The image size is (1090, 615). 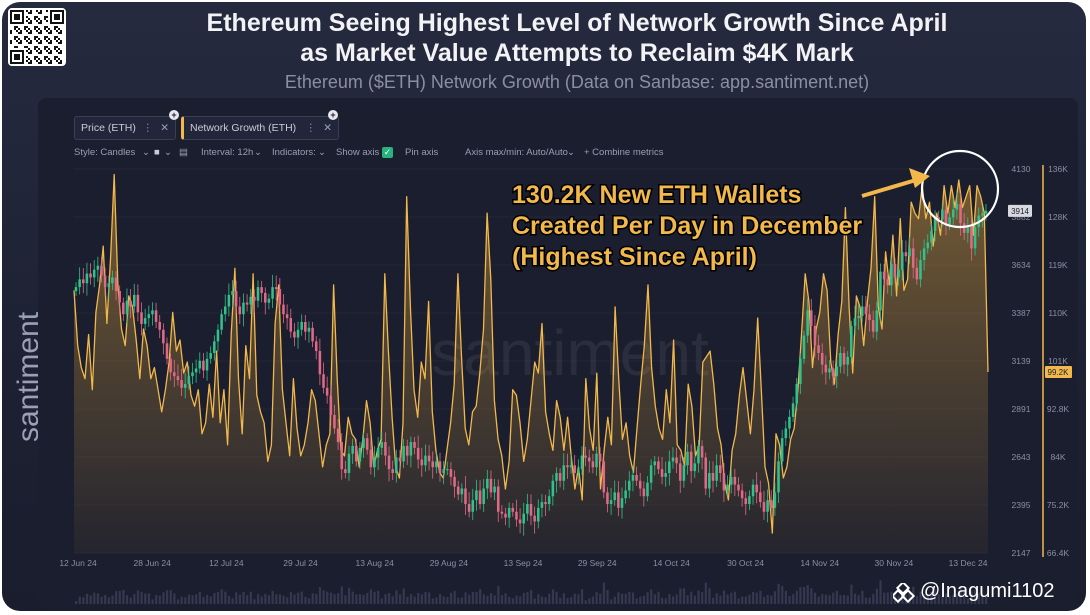 I want to click on style-select: Style: Candles, so click(x=105, y=152).